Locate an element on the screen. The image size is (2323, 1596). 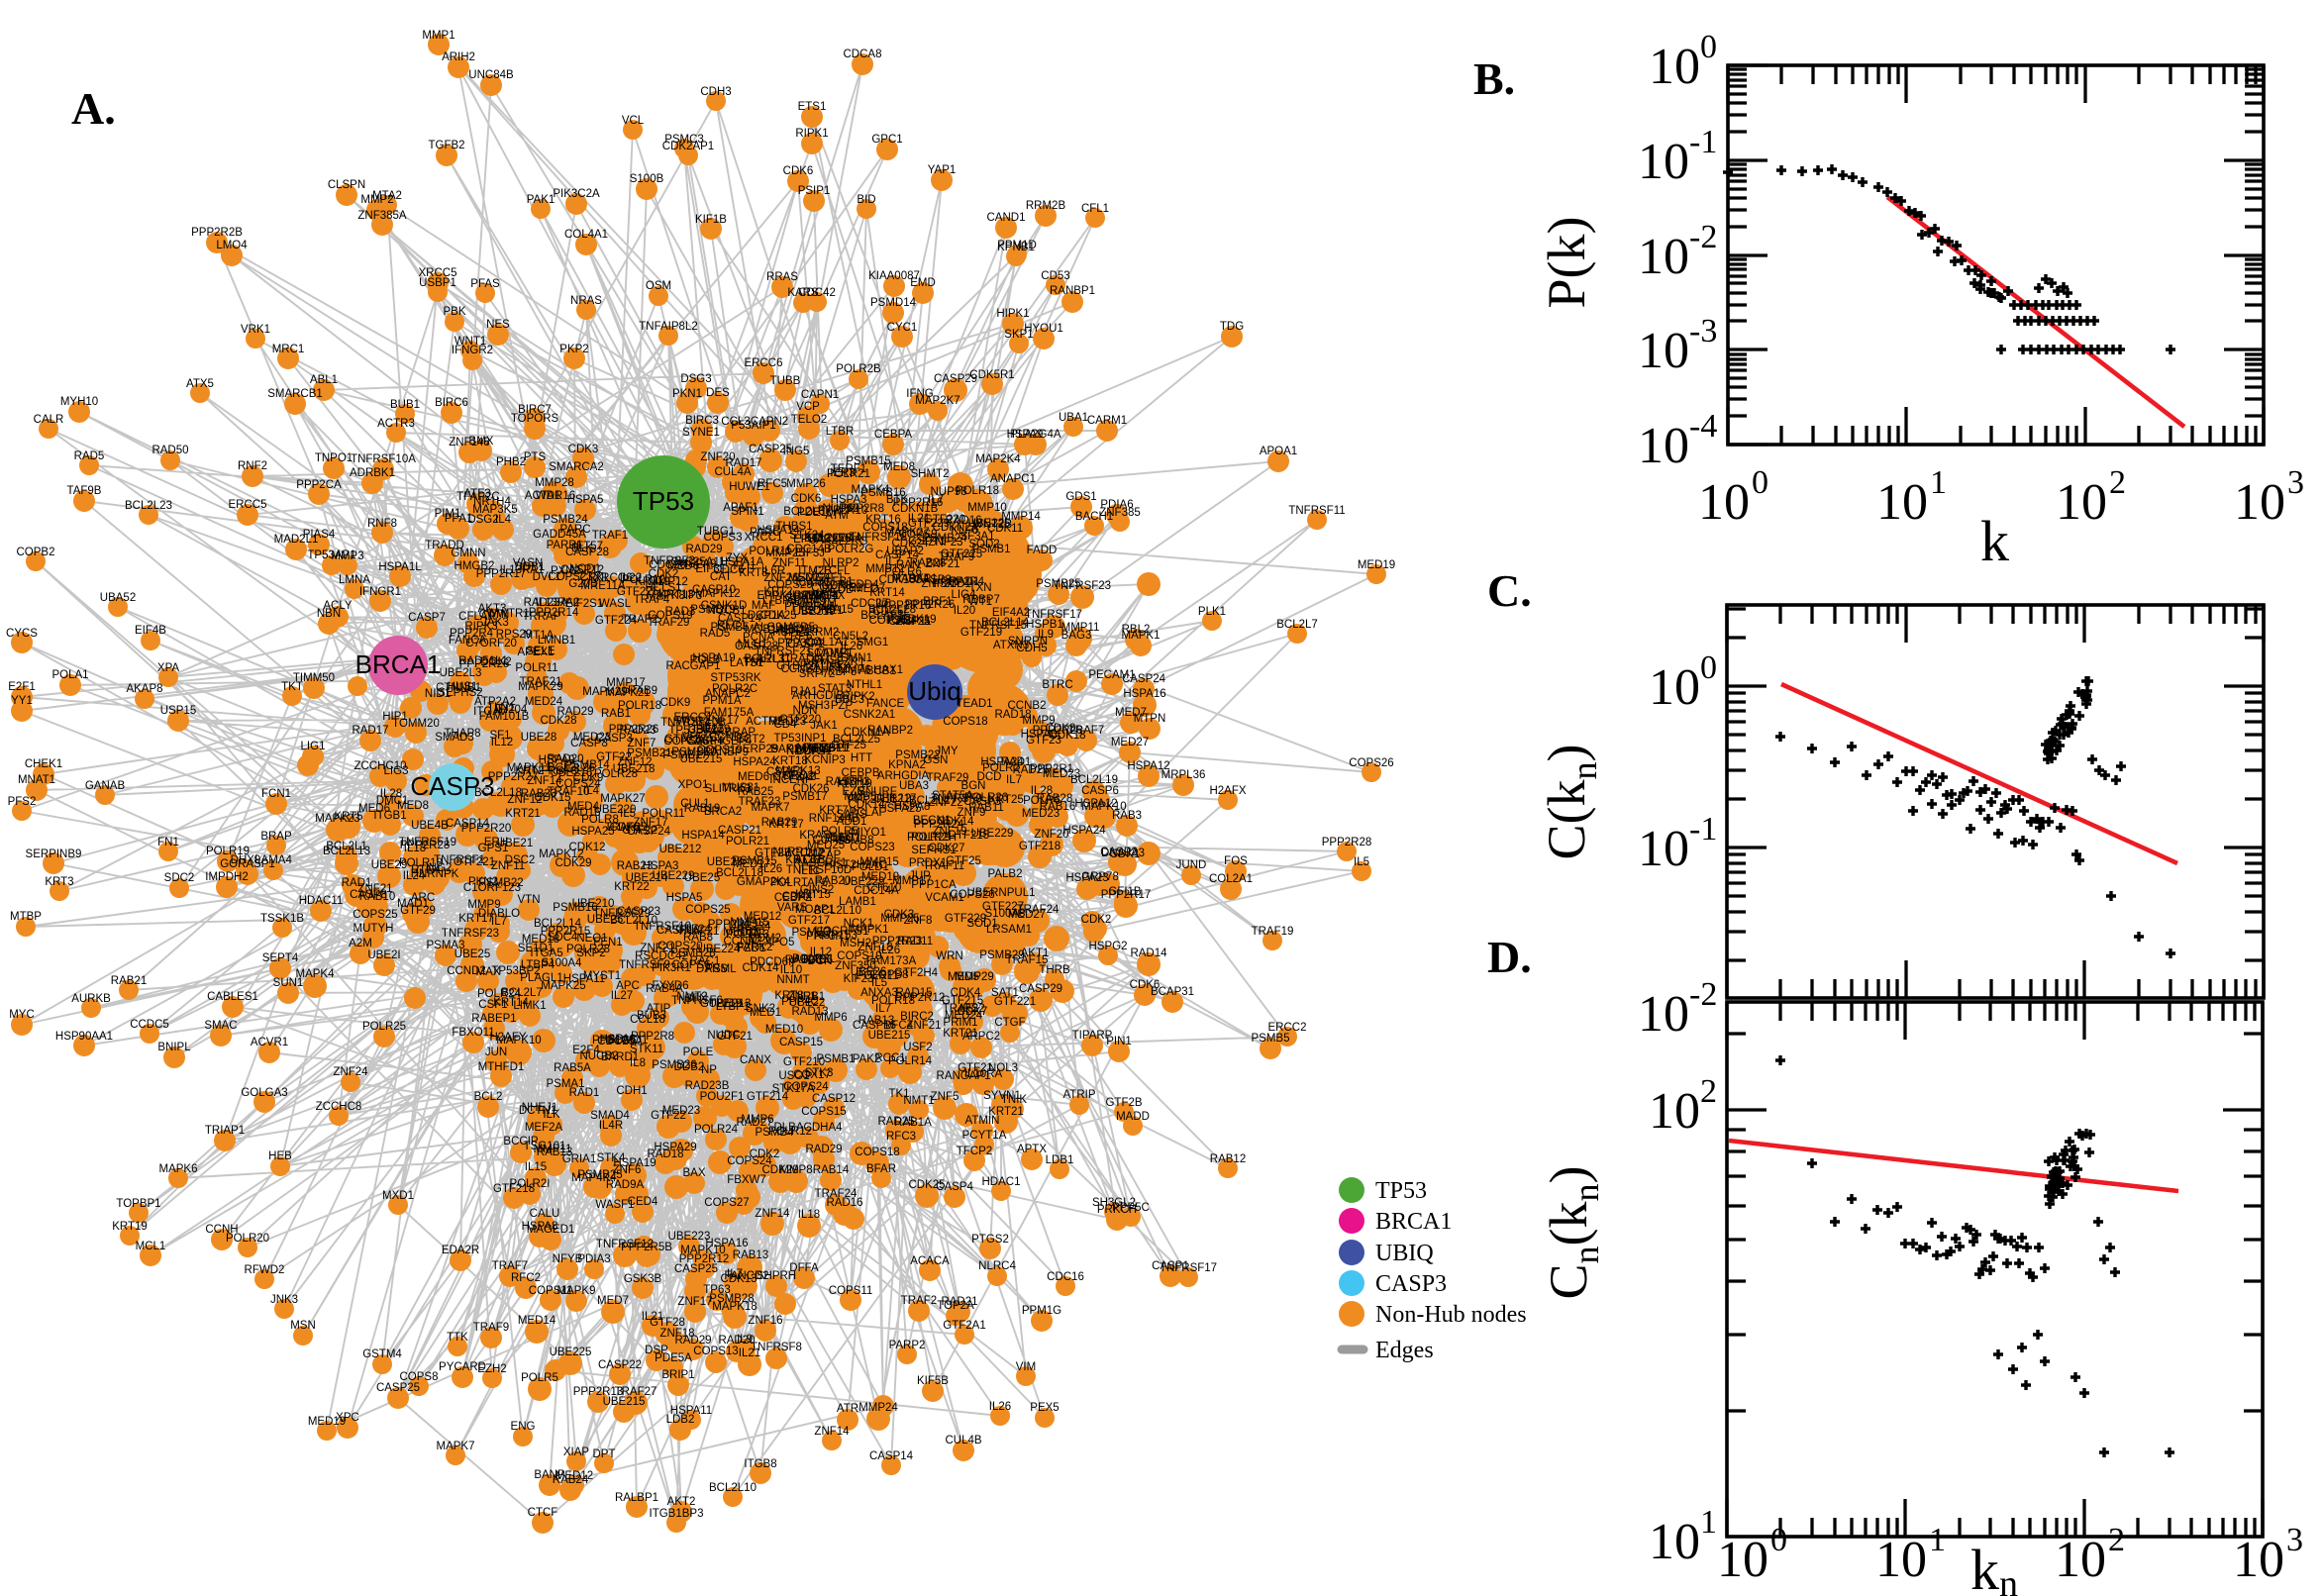
svg-text: PIM1 is located at coordinates (448, 514).